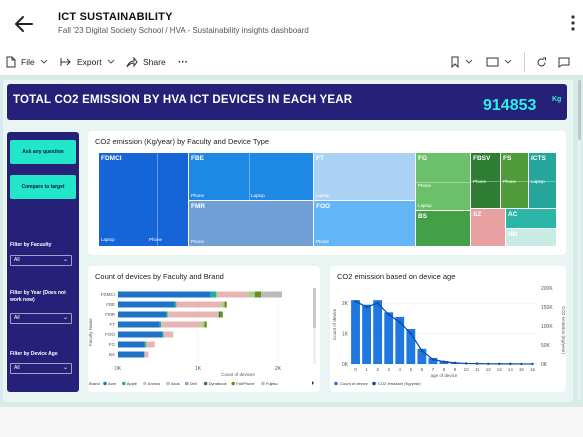 This screenshot has height=437, width=583. I want to click on treemap-tile-foo: FOO Phone, so click(364, 223).